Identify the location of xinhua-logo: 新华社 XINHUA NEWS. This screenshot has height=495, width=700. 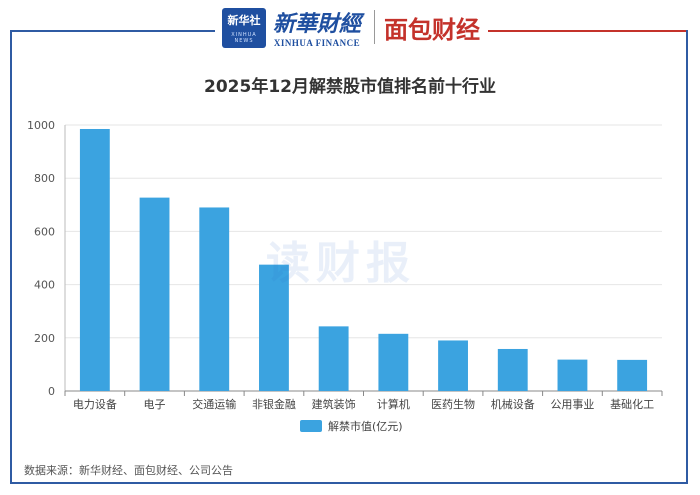
(244, 28).